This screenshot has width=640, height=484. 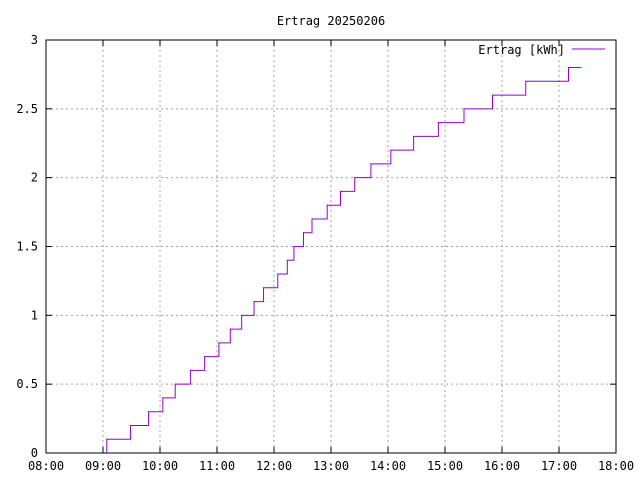 I want to click on x-tick-label: 15:00, so click(x=445, y=466).